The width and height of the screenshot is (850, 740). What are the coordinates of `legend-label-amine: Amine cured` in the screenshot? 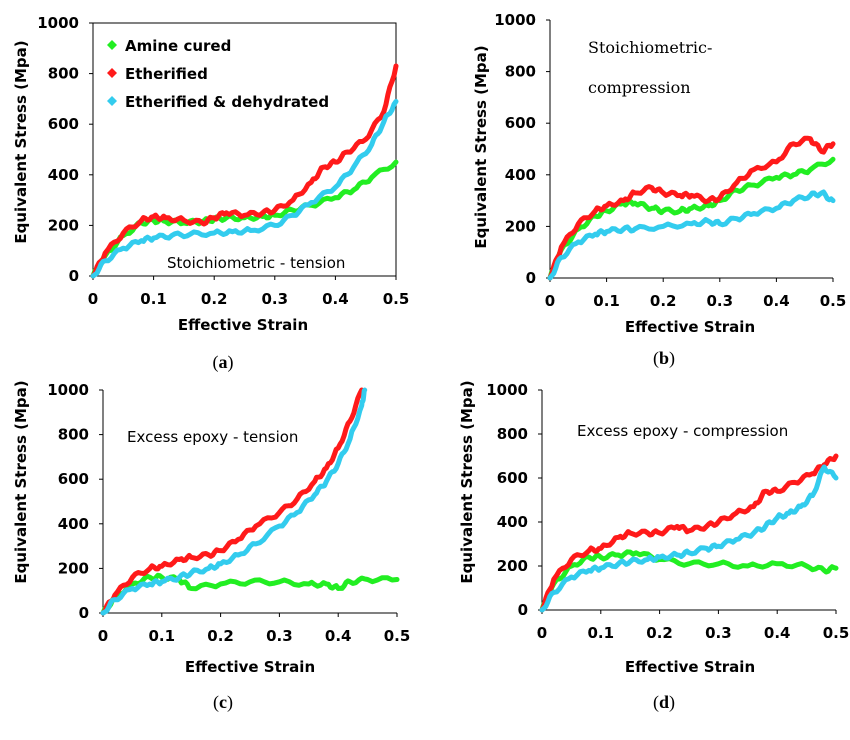 It's located at (178, 46).